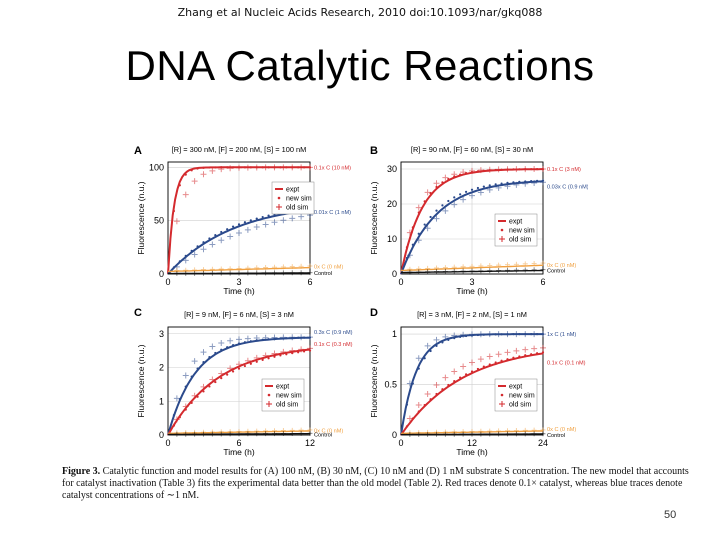  Describe the element at coordinates (141, 380) in the screenshot. I see `y-axis-label: Fluorescence (n.u.)` at that location.